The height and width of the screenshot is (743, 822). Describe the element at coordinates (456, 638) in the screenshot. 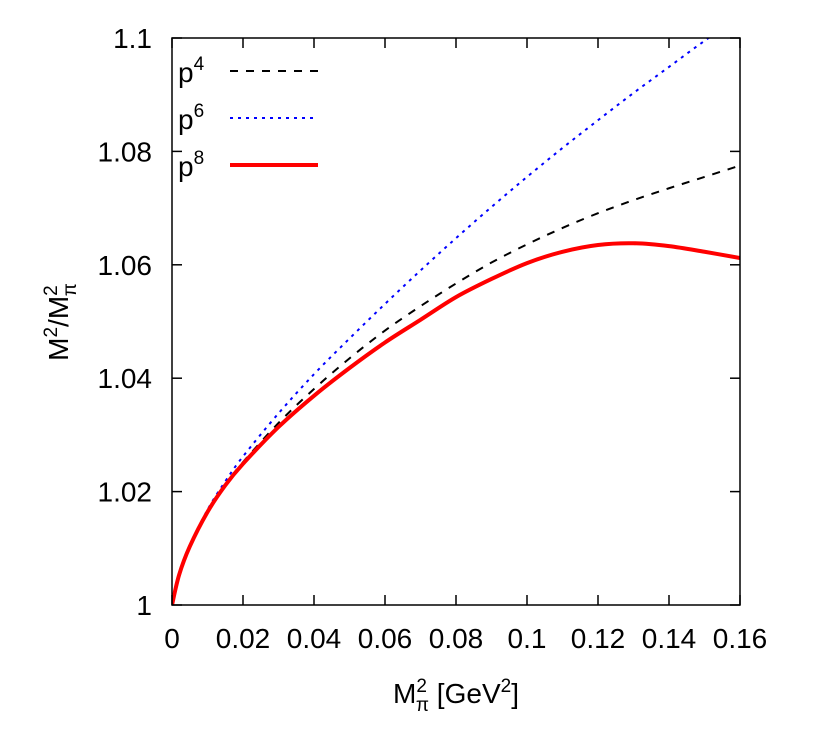

I see `x-tick-label: 0.08` at that location.